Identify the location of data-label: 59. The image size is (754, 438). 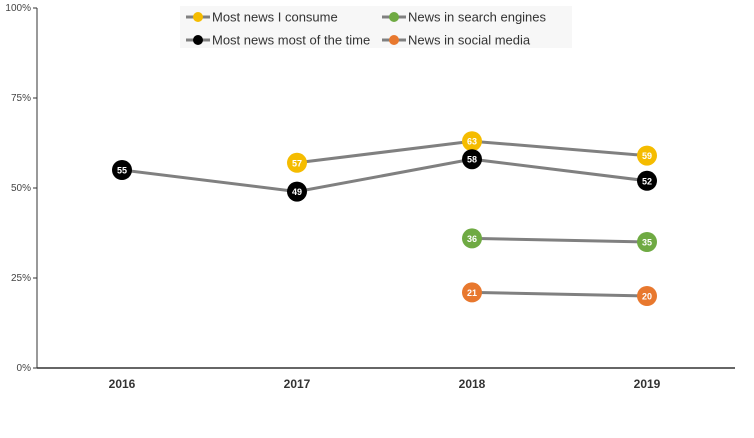
(647, 156).